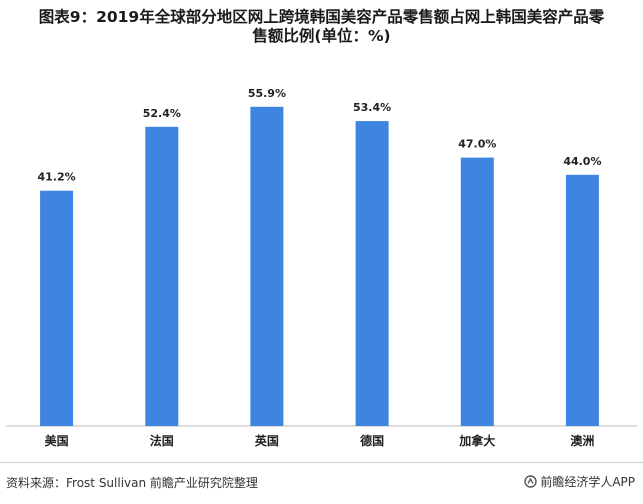  I want to click on brand-logo-icon, so click(531, 481).